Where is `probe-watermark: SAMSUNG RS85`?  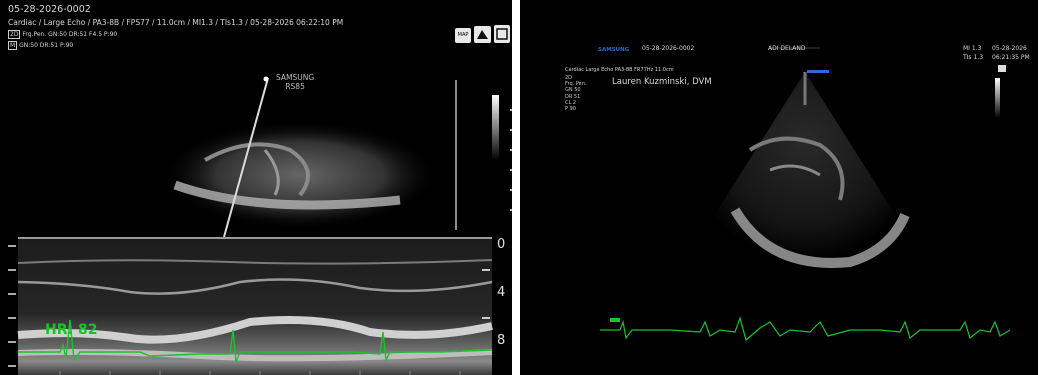
probe-watermark: SAMSUNG RS85 is located at coordinates (295, 82).